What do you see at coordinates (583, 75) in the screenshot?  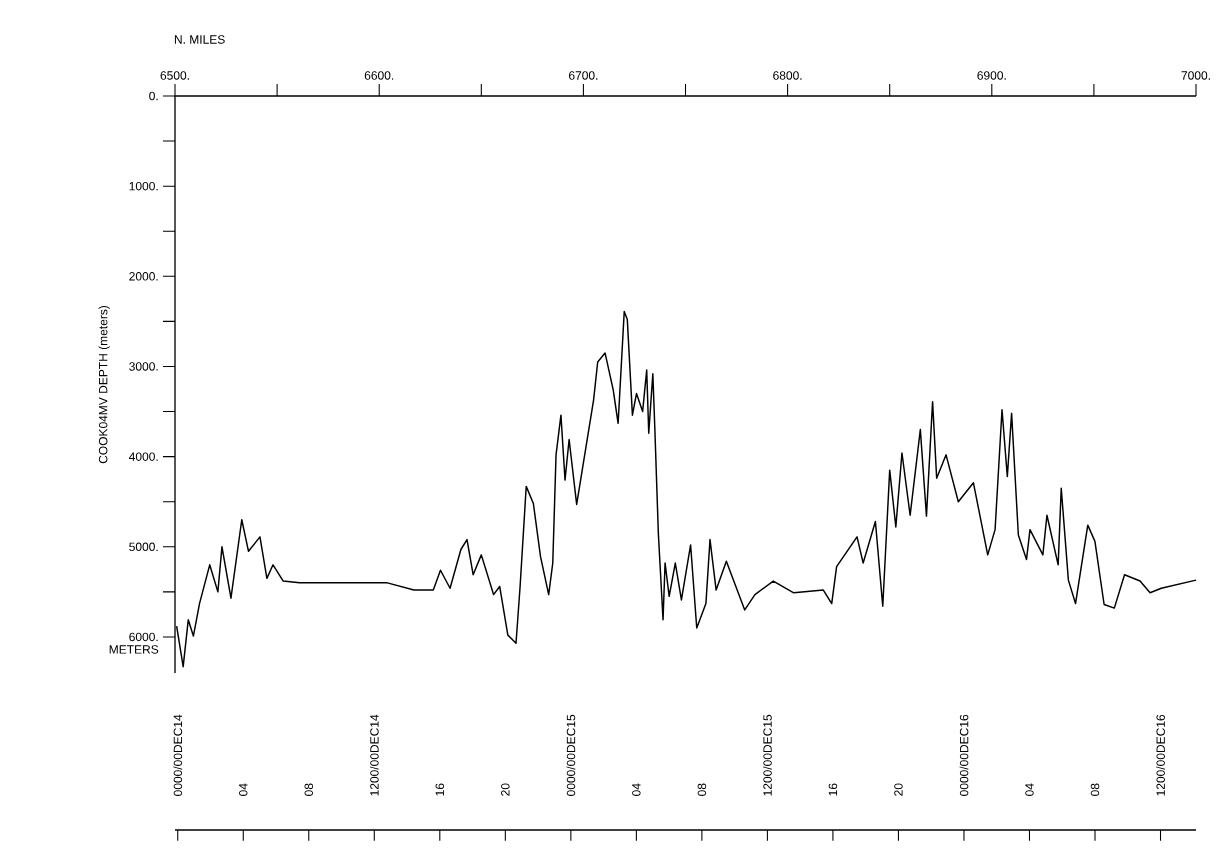 I see `x-tick-label: 6700.` at bounding box center [583, 75].